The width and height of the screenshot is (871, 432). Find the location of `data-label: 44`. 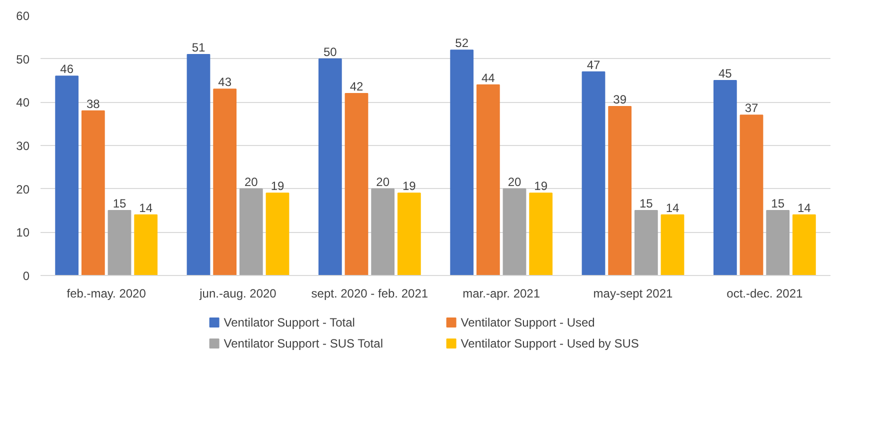

data-label: 44 is located at coordinates (488, 77).